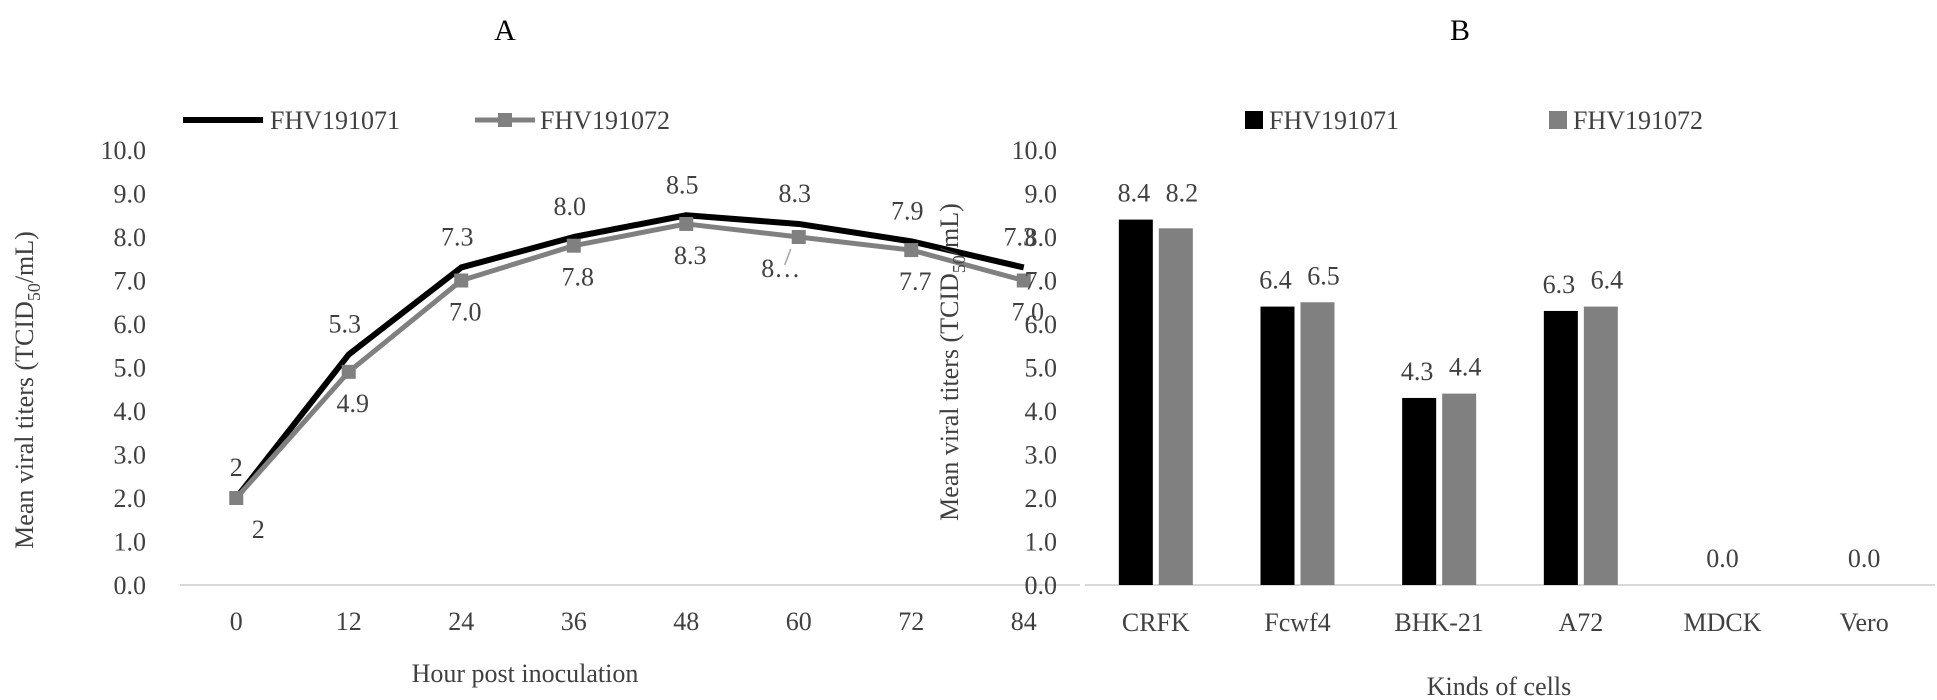  I want to click on panel-b-x-tick-label: BHK-21, so click(1439, 622).